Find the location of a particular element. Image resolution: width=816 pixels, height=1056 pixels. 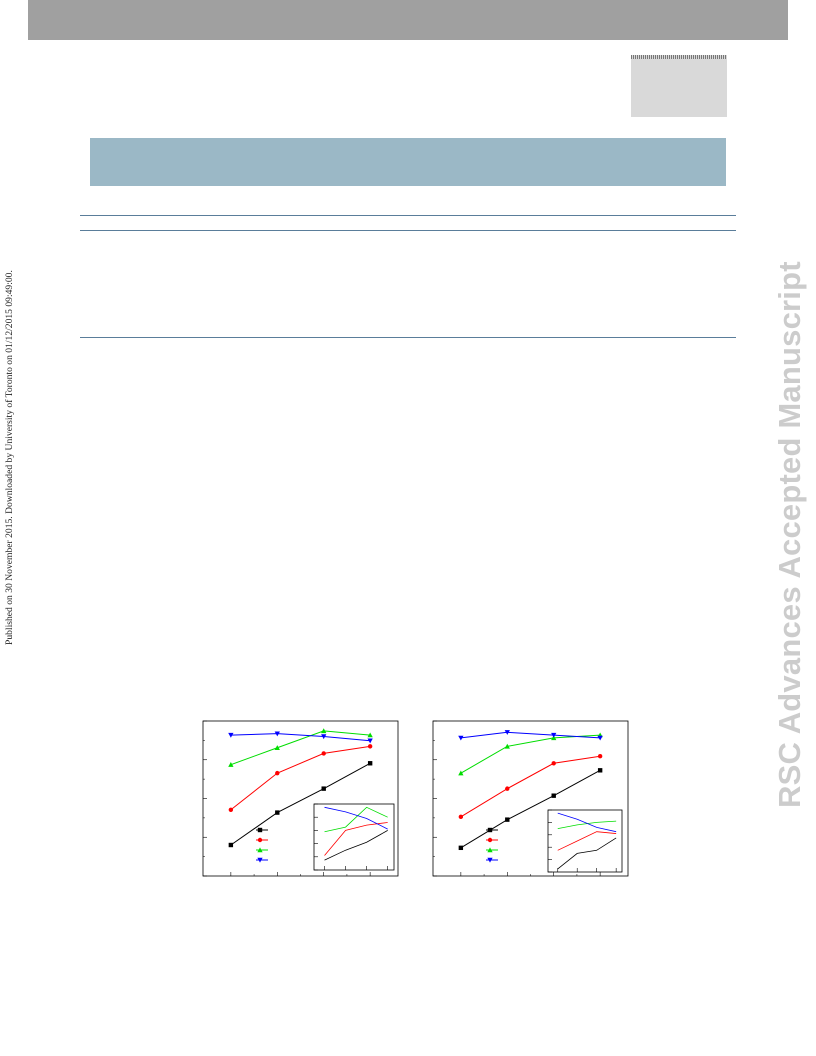

table-bottom-rule is located at coordinates (408, 337).